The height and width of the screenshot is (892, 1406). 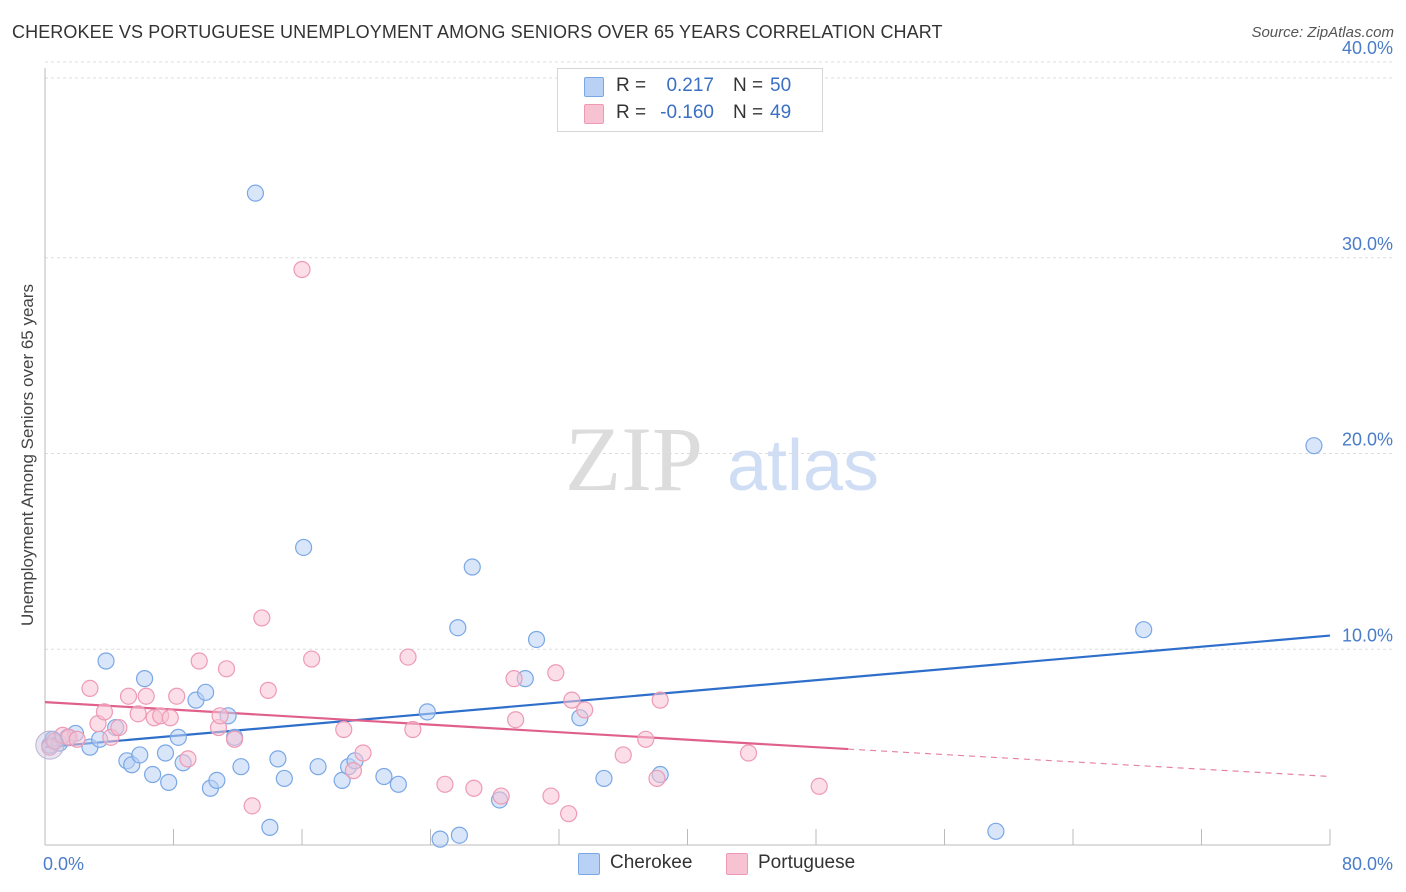 I want to click on correlation-legend: R = 0.217 N = 50 R = -0.160 N = 49, so click(x=690, y=100).